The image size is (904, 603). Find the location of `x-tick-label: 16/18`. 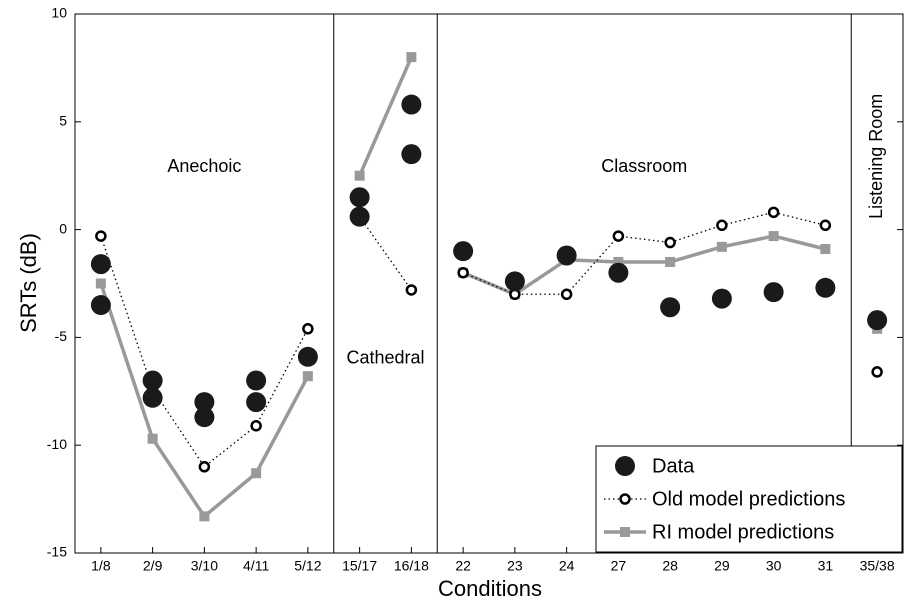

x-tick-label: 16/18 is located at coordinates (411, 566).